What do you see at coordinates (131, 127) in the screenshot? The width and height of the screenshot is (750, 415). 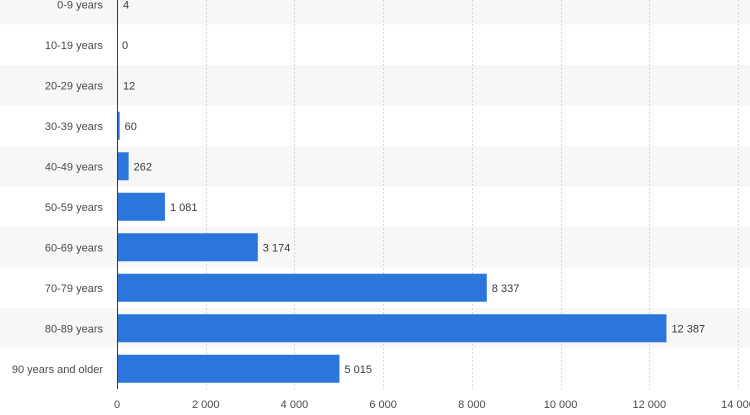 I see `data-label: 60` at bounding box center [131, 127].